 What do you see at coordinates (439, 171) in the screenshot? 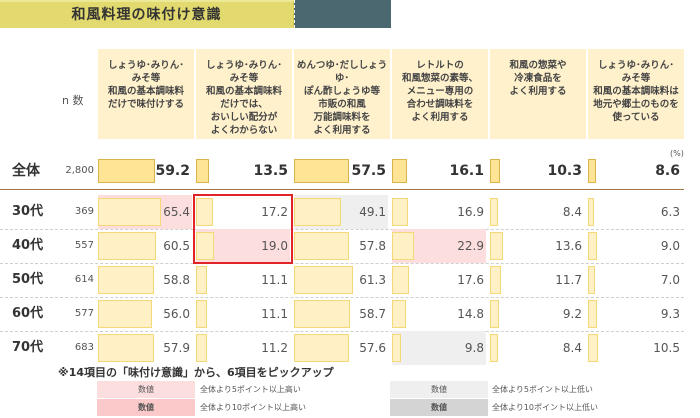
I see `data-cell: 16.1` at bounding box center [439, 171].